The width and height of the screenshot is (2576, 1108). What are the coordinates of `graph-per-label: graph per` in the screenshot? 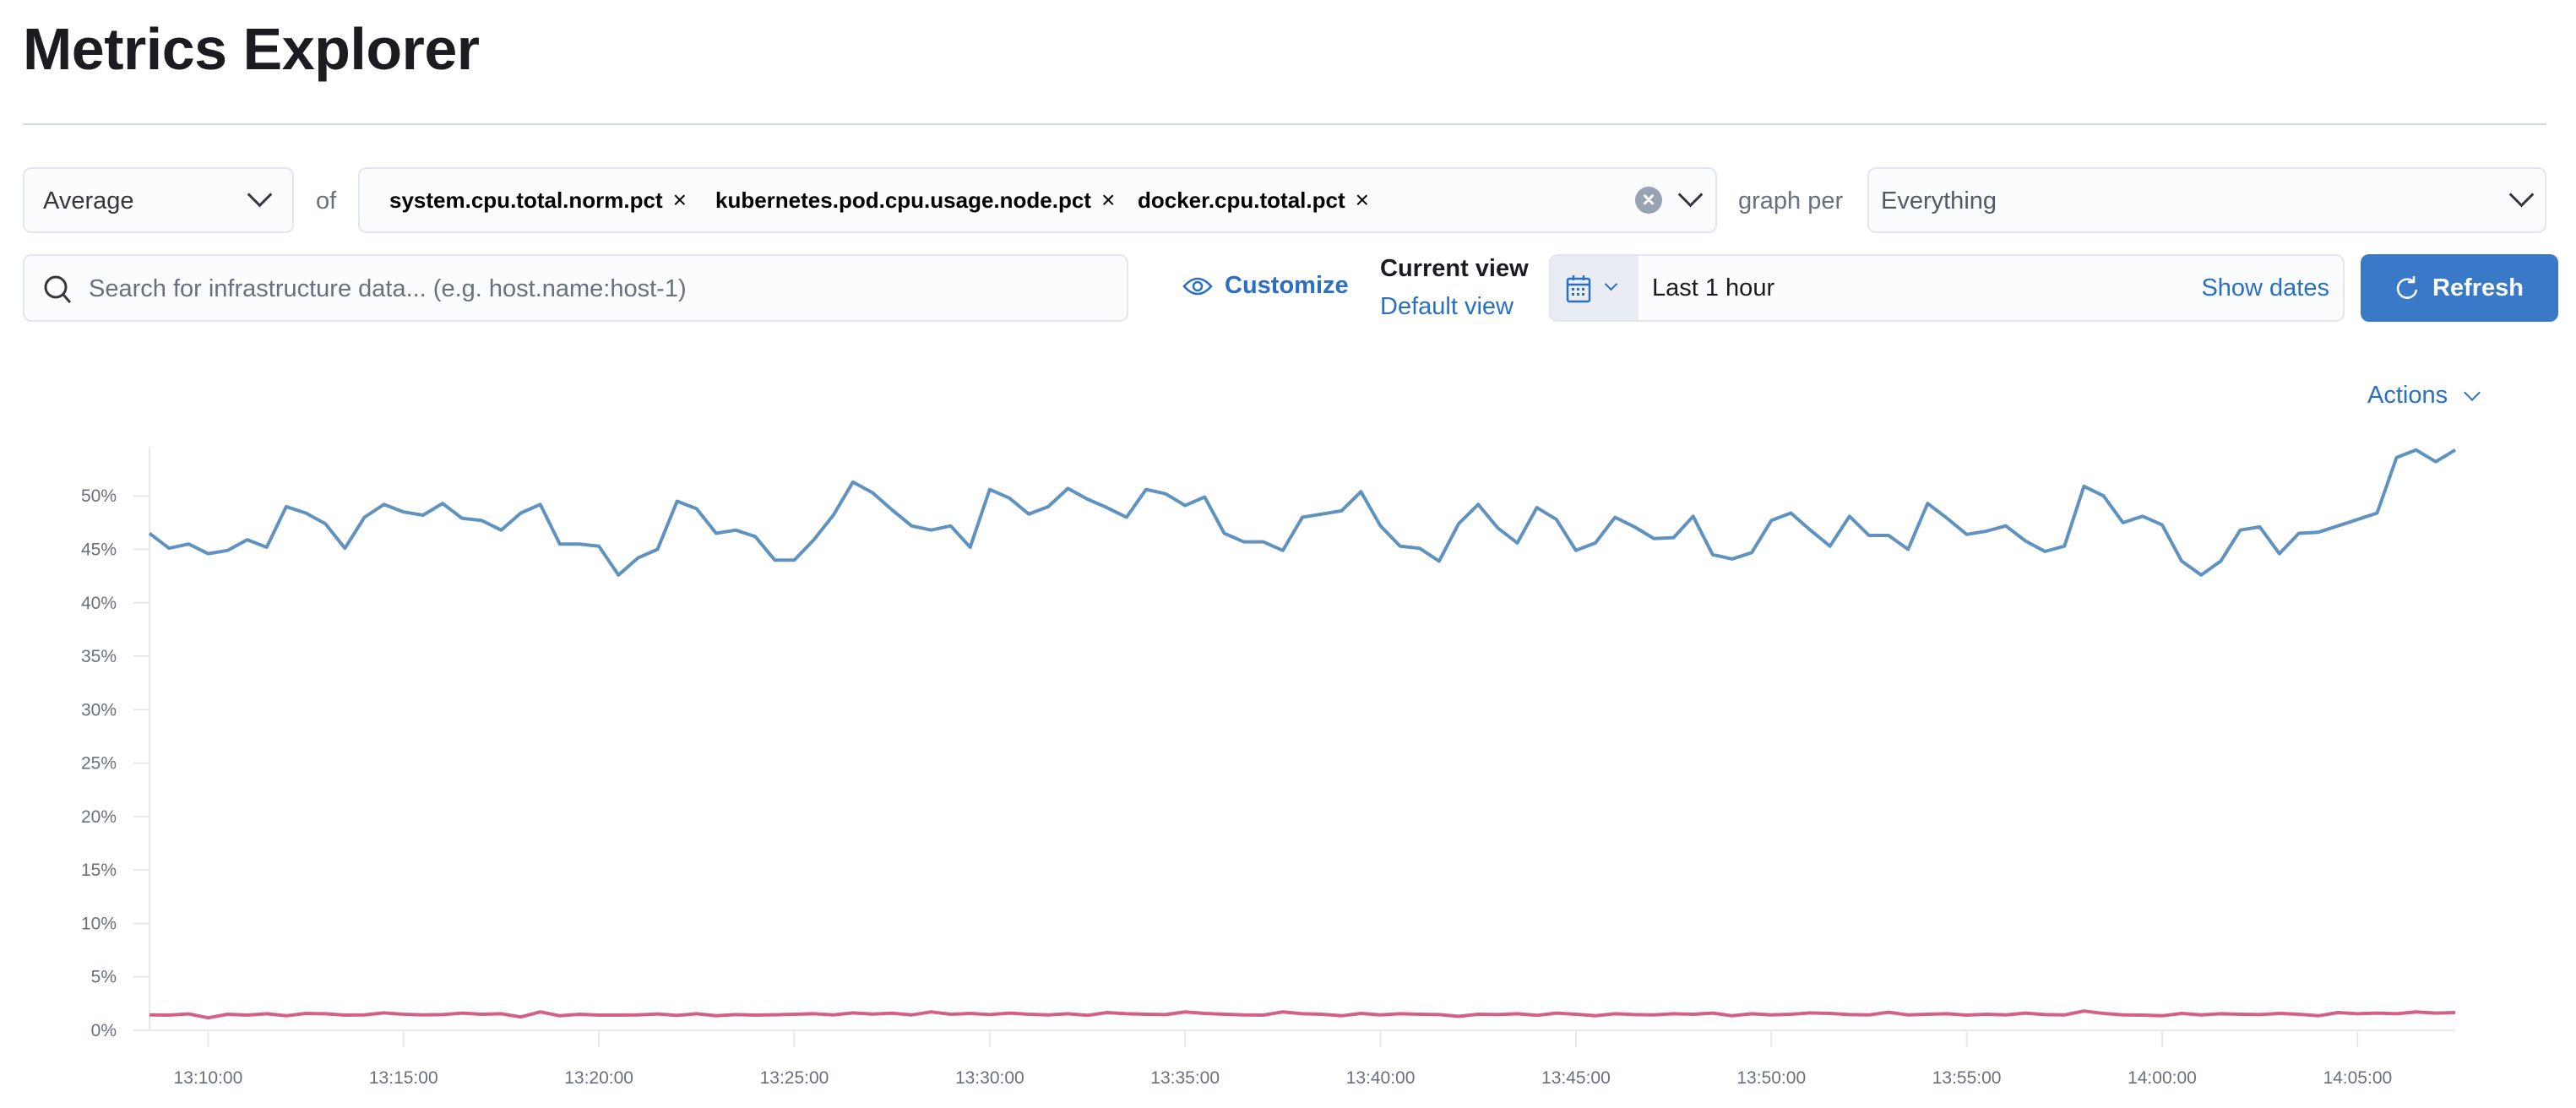 It's located at (1791, 201).